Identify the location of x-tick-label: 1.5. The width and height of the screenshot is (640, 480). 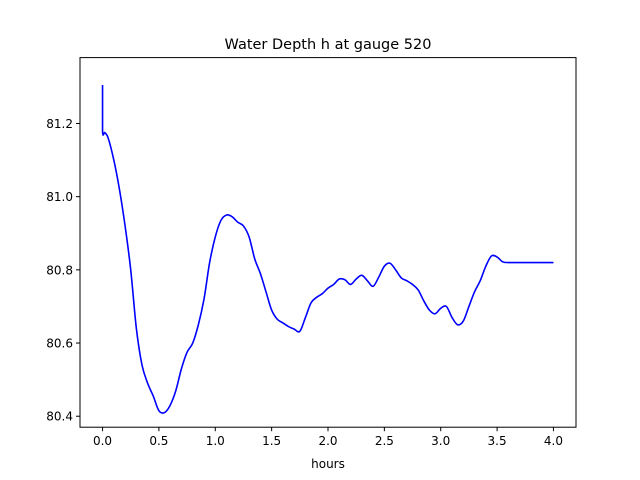
(271, 441).